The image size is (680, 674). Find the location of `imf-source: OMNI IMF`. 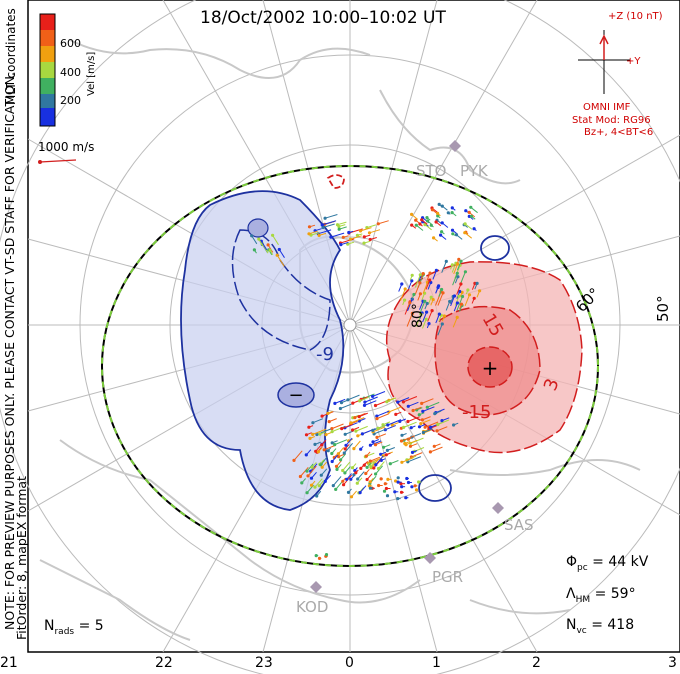

imf-source: OMNI IMF is located at coordinates (607, 107).